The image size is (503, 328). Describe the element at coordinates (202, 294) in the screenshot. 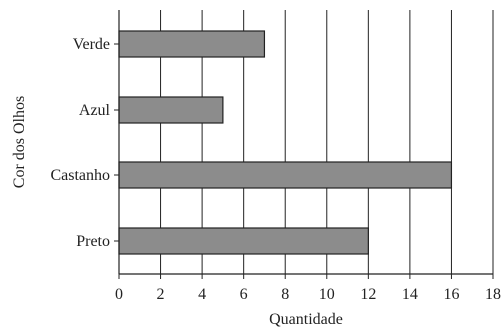

I see `x-tick-label-4: 4` at that location.